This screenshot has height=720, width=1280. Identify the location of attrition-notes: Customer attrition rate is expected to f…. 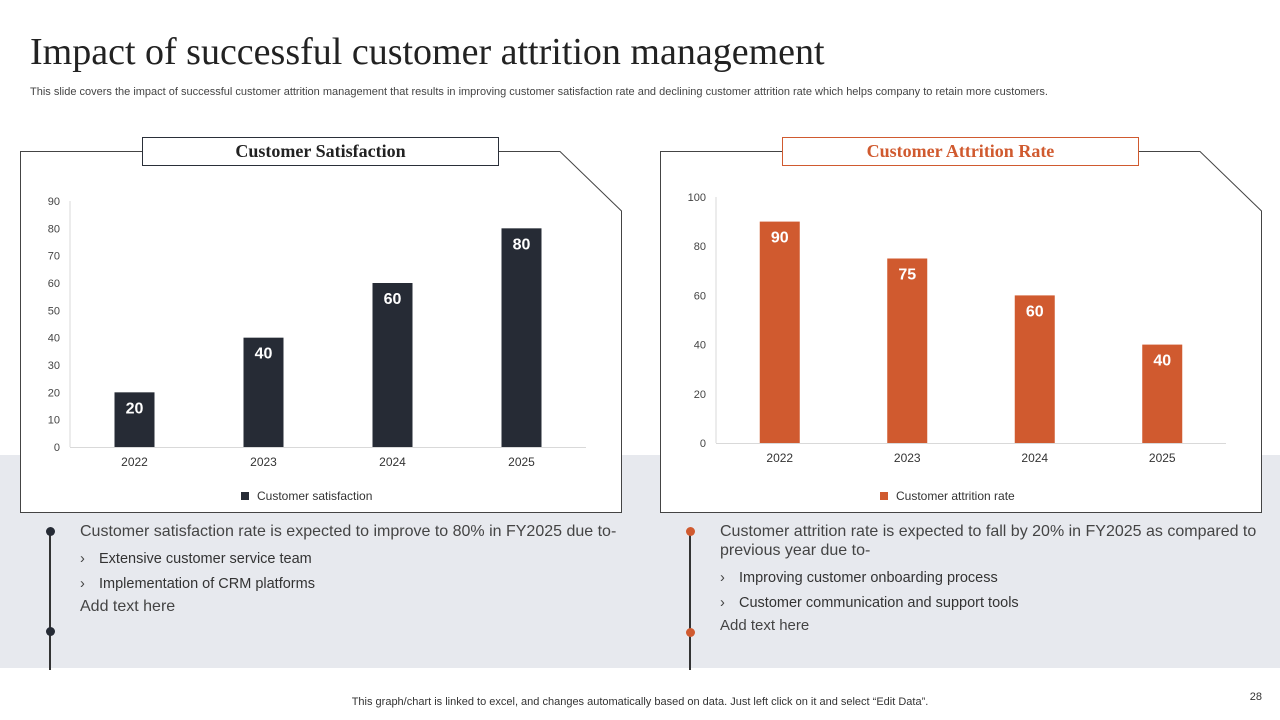
(990, 578).